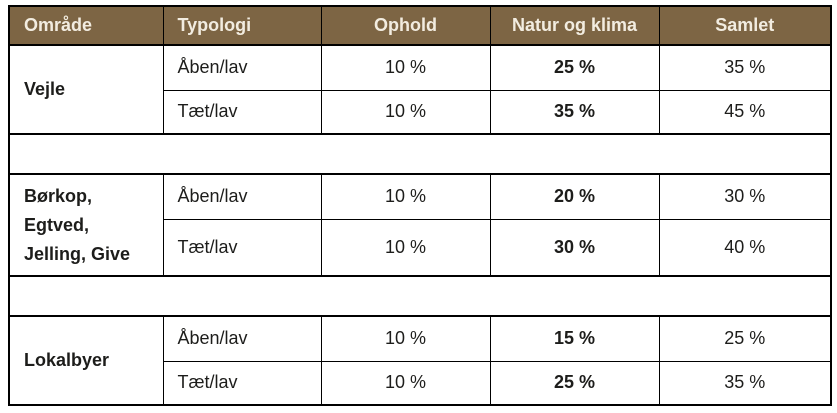 This screenshot has width=837, height=413. Describe the element at coordinates (574, 338) in the screenshot. I see `natur-value-cell: 15 %` at that location.